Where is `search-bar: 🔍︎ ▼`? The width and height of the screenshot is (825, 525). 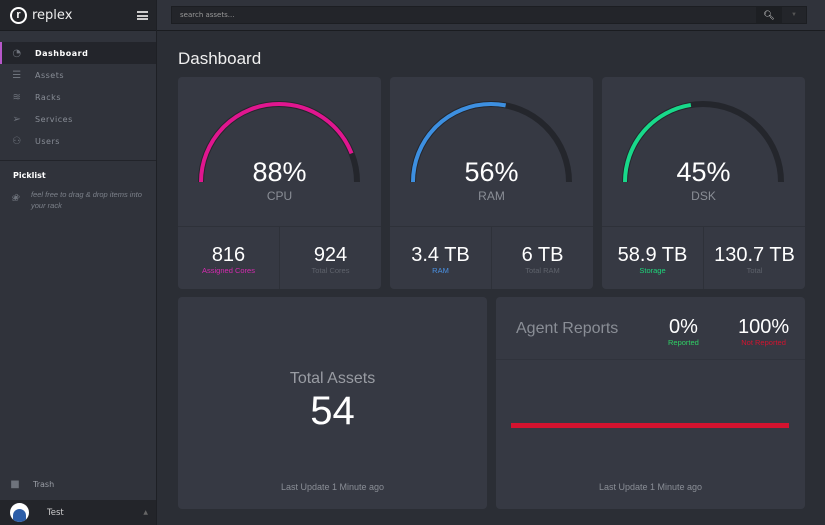
search-bar: 🔍︎ ▼ is located at coordinates (489, 15).